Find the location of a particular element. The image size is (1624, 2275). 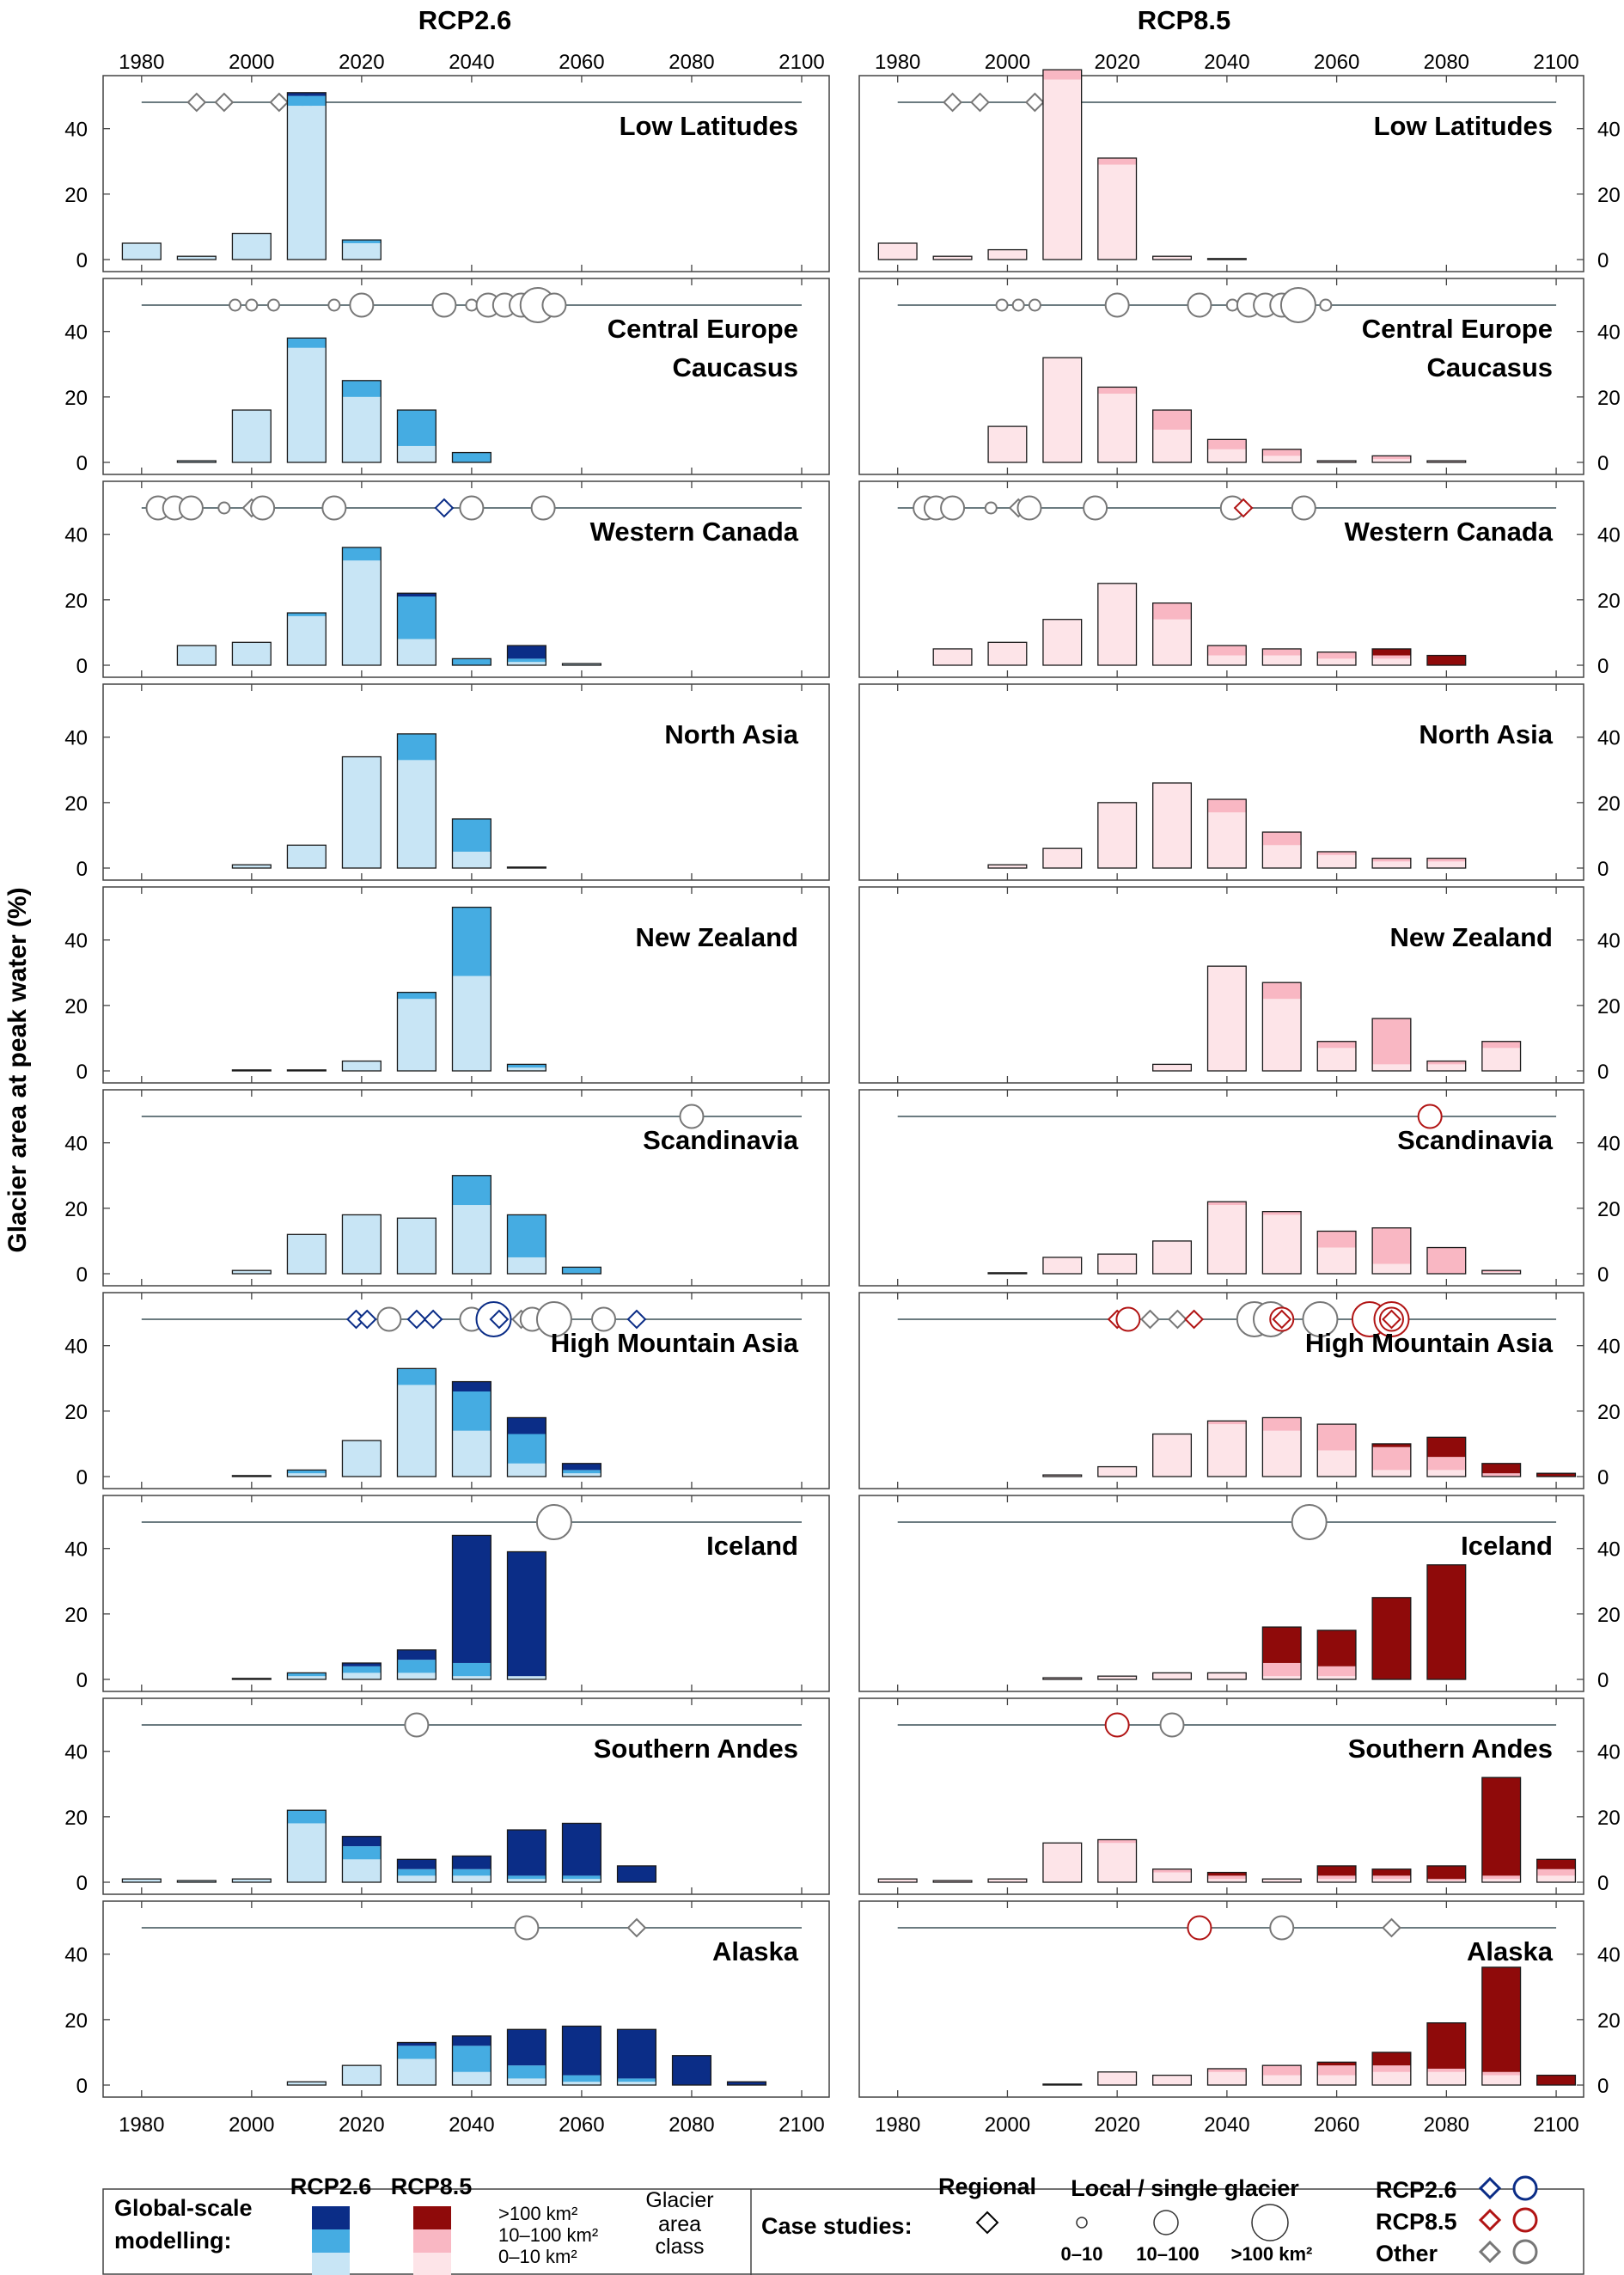

x-tick-label-top: 2020 is located at coordinates (361, 62).